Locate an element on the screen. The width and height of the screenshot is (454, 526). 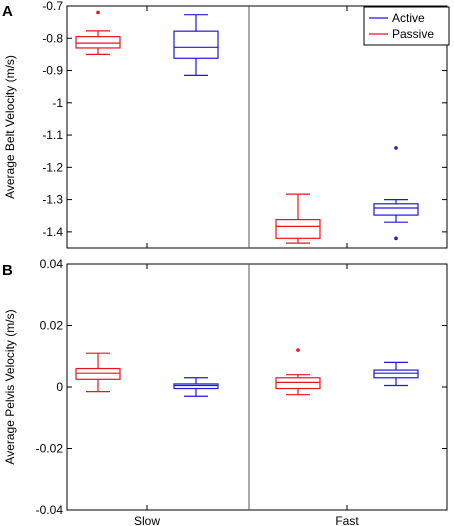
legend-label-passive: Passive is located at coordinates (413, 34).